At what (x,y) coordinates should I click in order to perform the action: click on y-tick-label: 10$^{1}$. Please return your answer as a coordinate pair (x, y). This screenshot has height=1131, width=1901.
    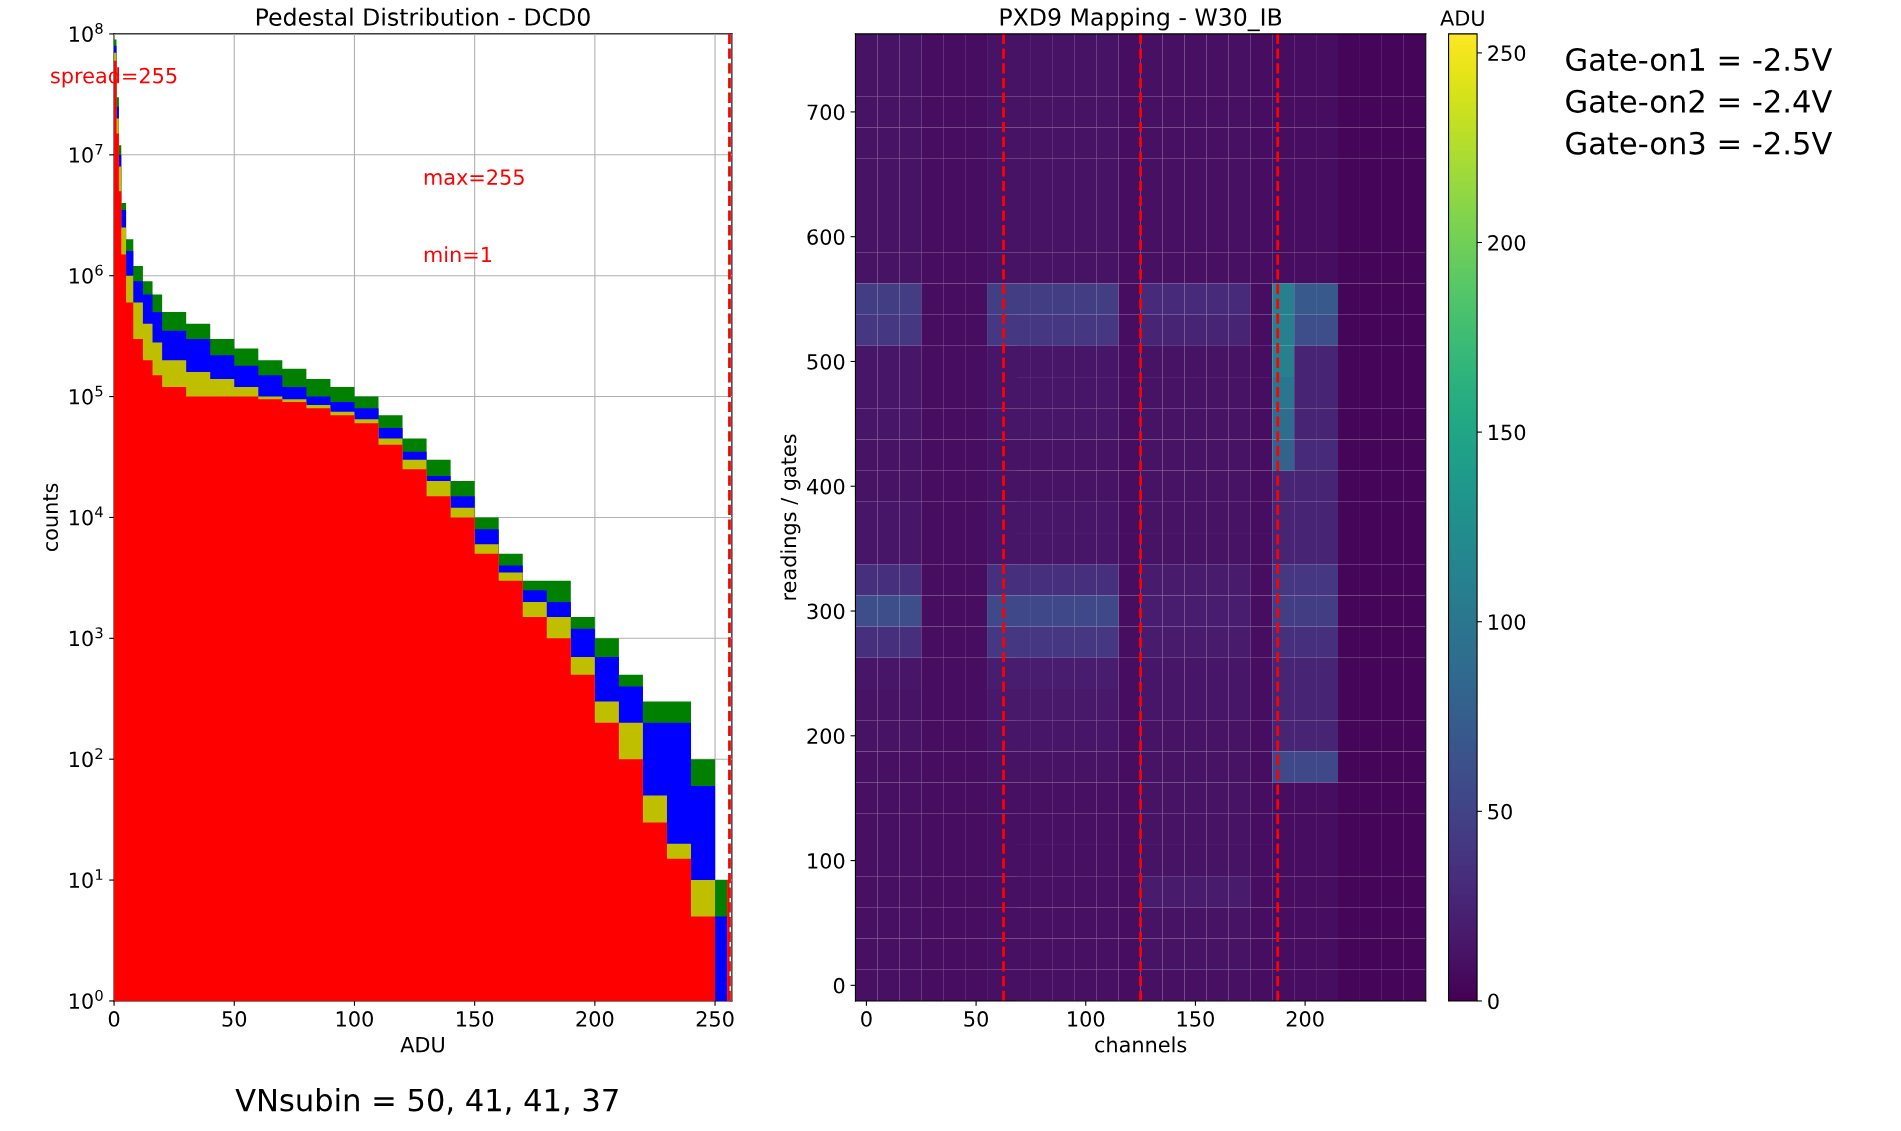
    Looking at the image, I should click on (86, 879).